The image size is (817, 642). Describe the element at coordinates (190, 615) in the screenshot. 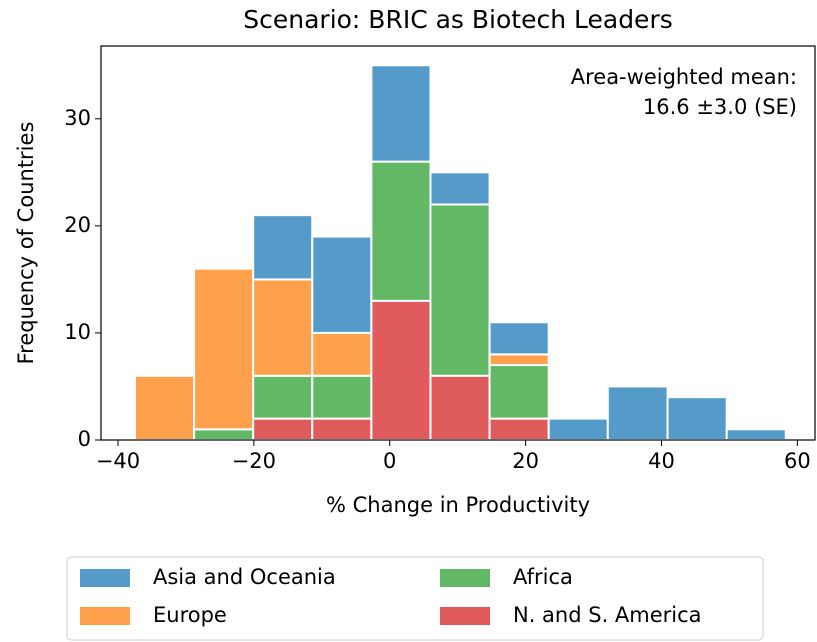

I see `legend-label: Europe` at that location.